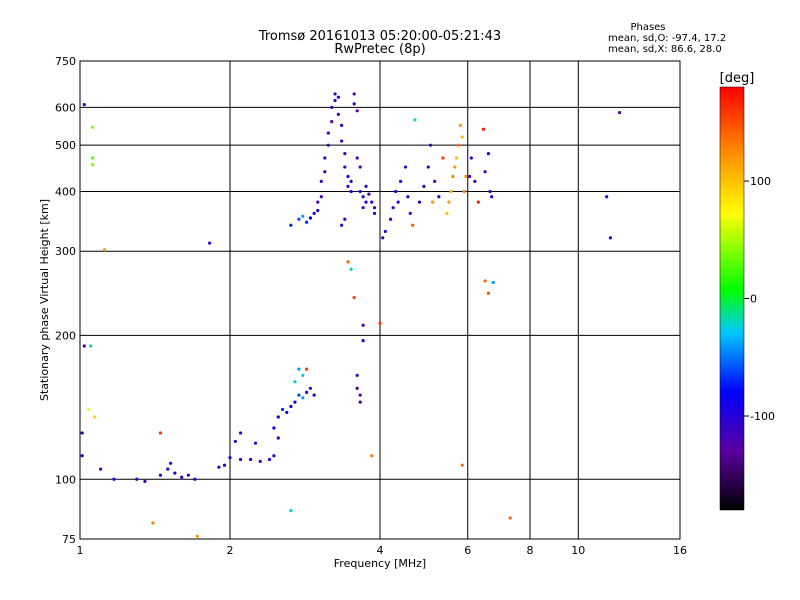 This screenshot has width=800, height=600. I want to click on x-tick-label: 2, so click(230, 550).